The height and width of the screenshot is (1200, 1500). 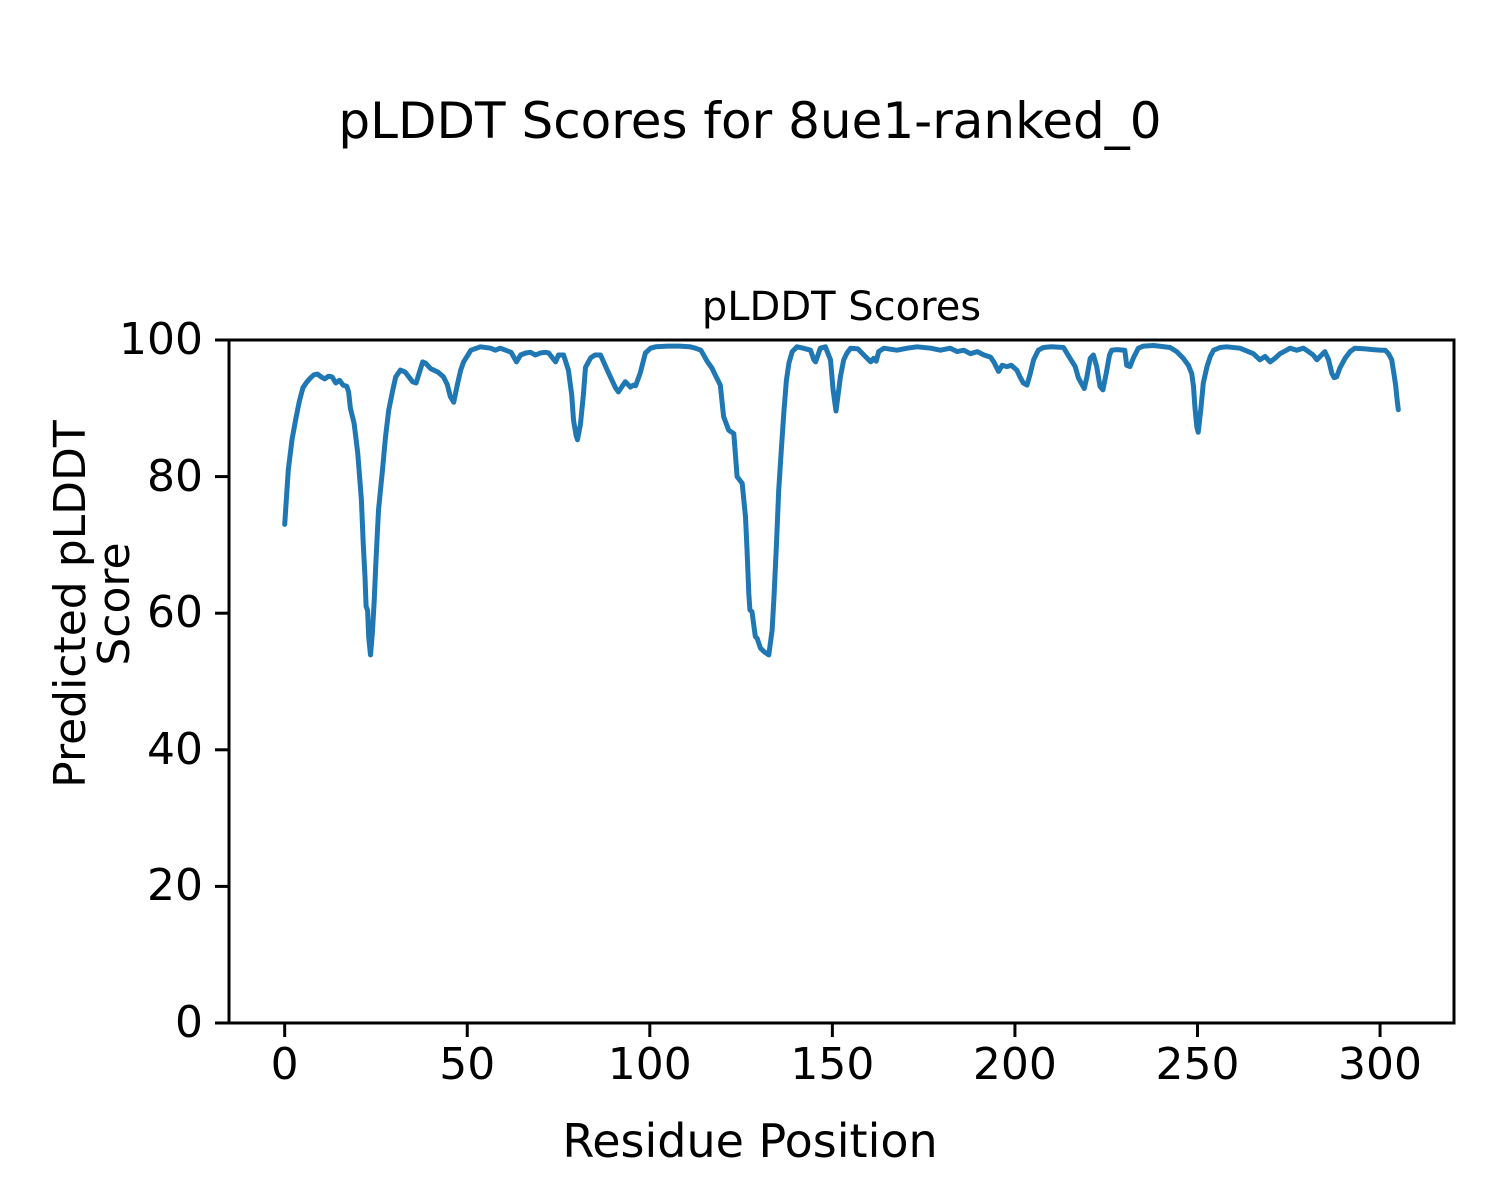 What do you see at coordinates (841, 307) in the screenshot?
I see `axes-title: pLDDT Scores` at bounding box center [841, 307].